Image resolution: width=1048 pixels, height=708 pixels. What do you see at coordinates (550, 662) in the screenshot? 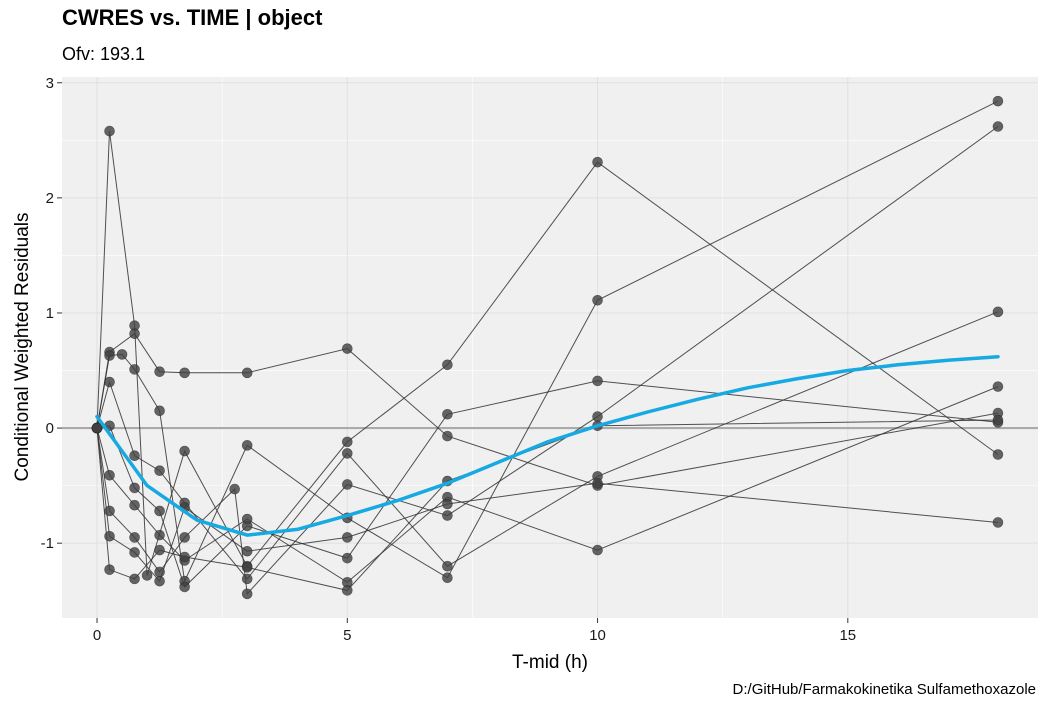
I see `x-axis-title: T-mid (h)` at bounding box center [550, 662].